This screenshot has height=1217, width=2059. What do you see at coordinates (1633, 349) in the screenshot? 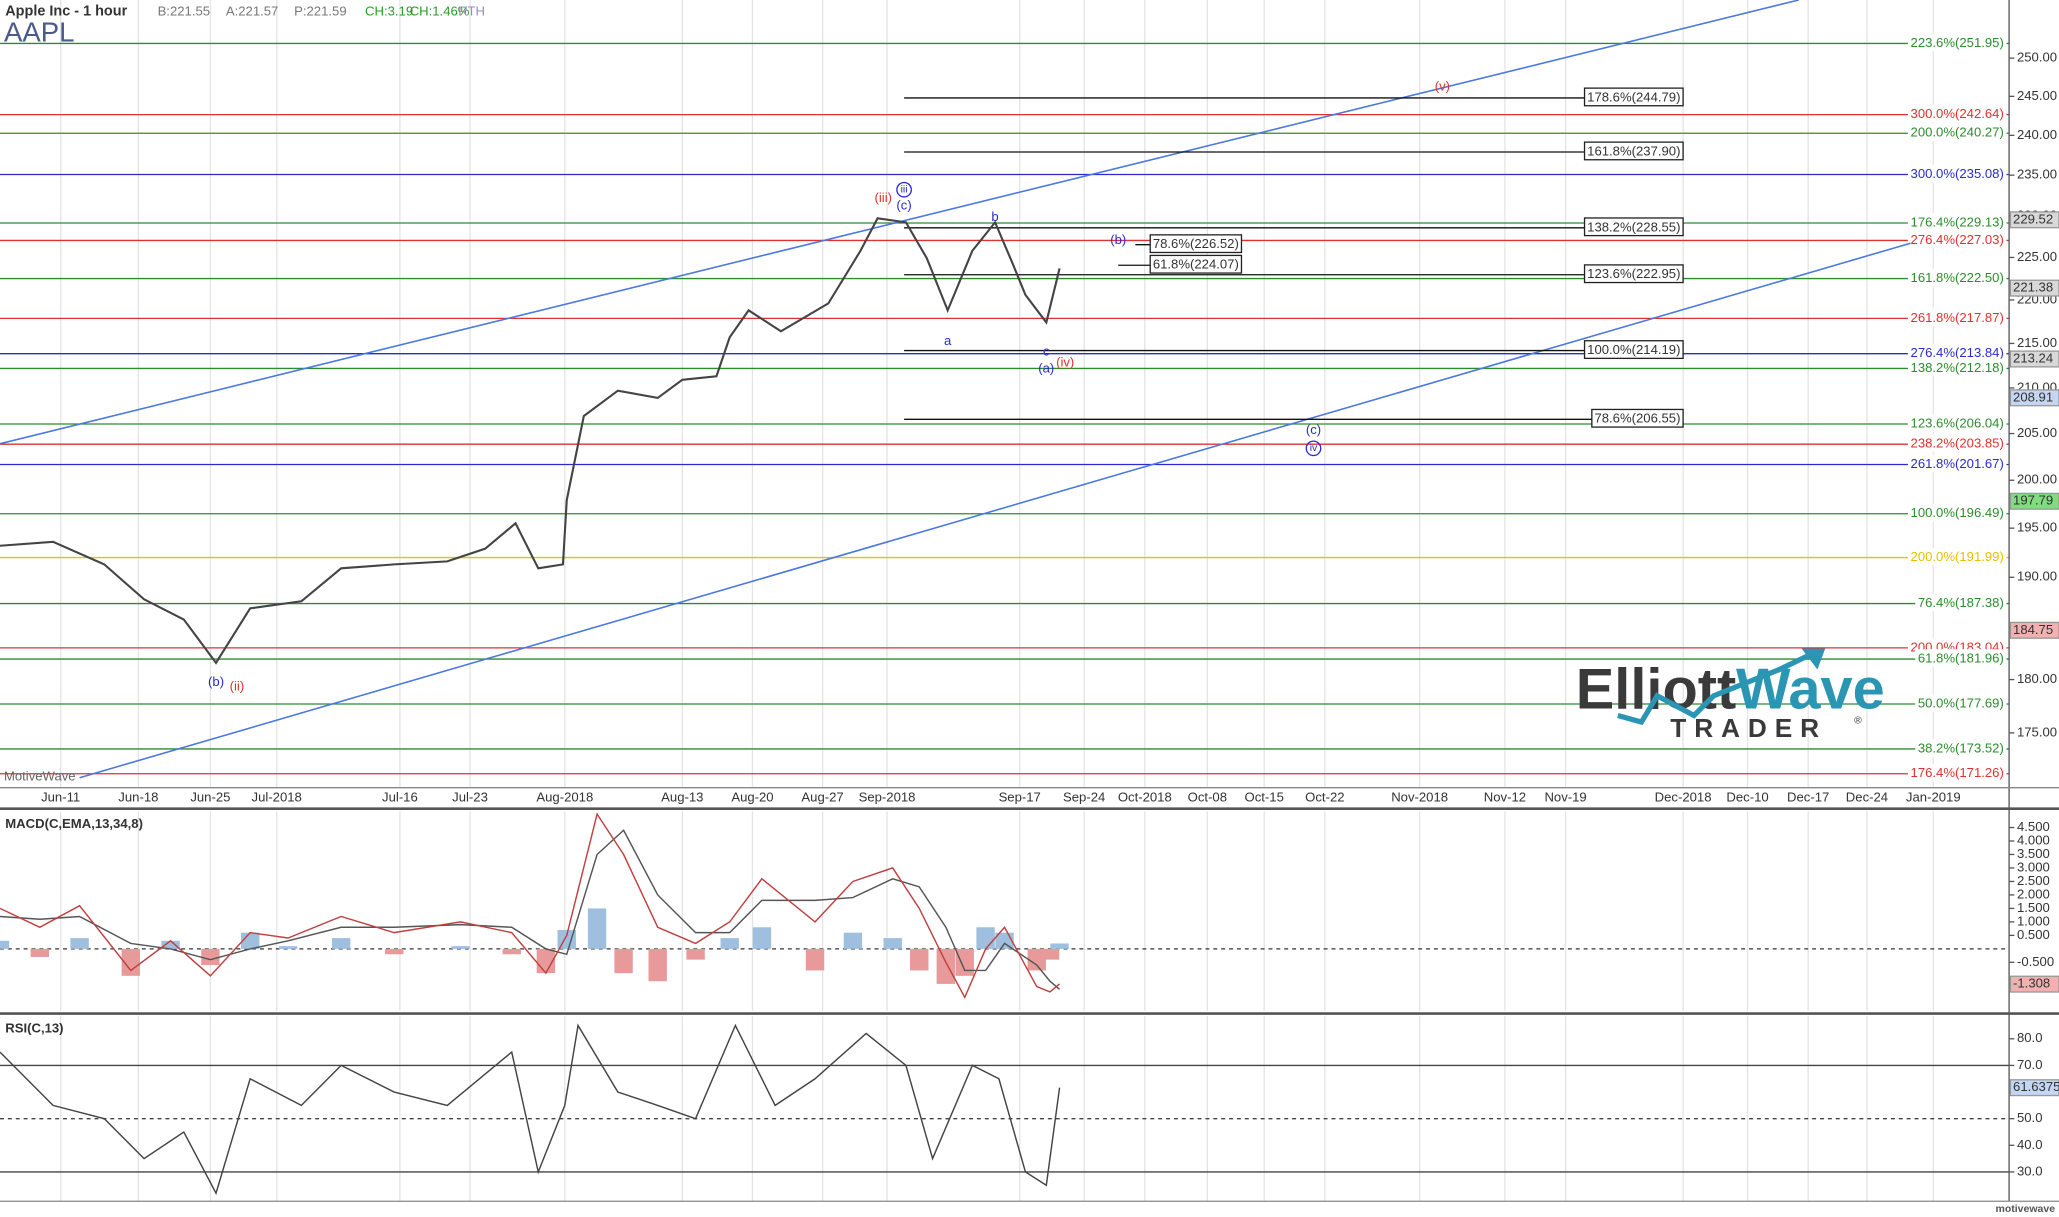
I see `projection-label: 100.0%(214.19)` at bounding box center [1633, 349].